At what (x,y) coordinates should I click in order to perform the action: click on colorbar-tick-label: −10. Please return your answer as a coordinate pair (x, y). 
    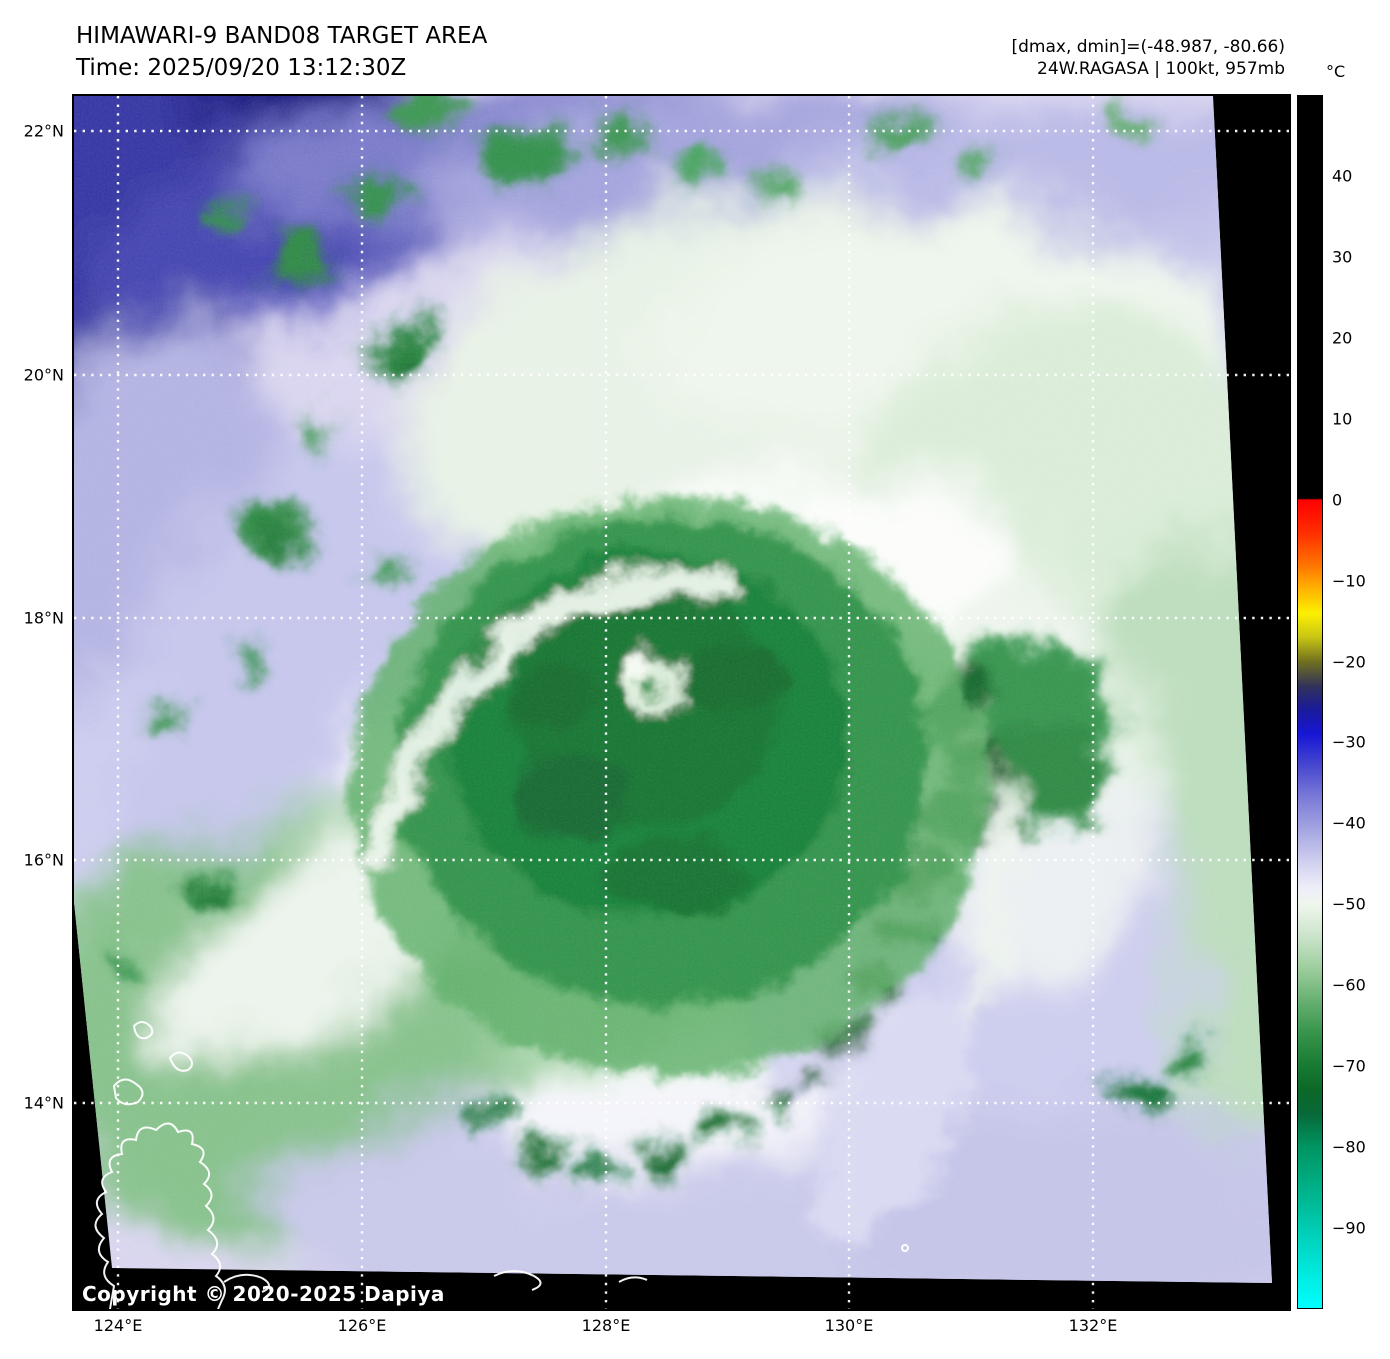
    Looking at the image, I should click on (1349, 581).